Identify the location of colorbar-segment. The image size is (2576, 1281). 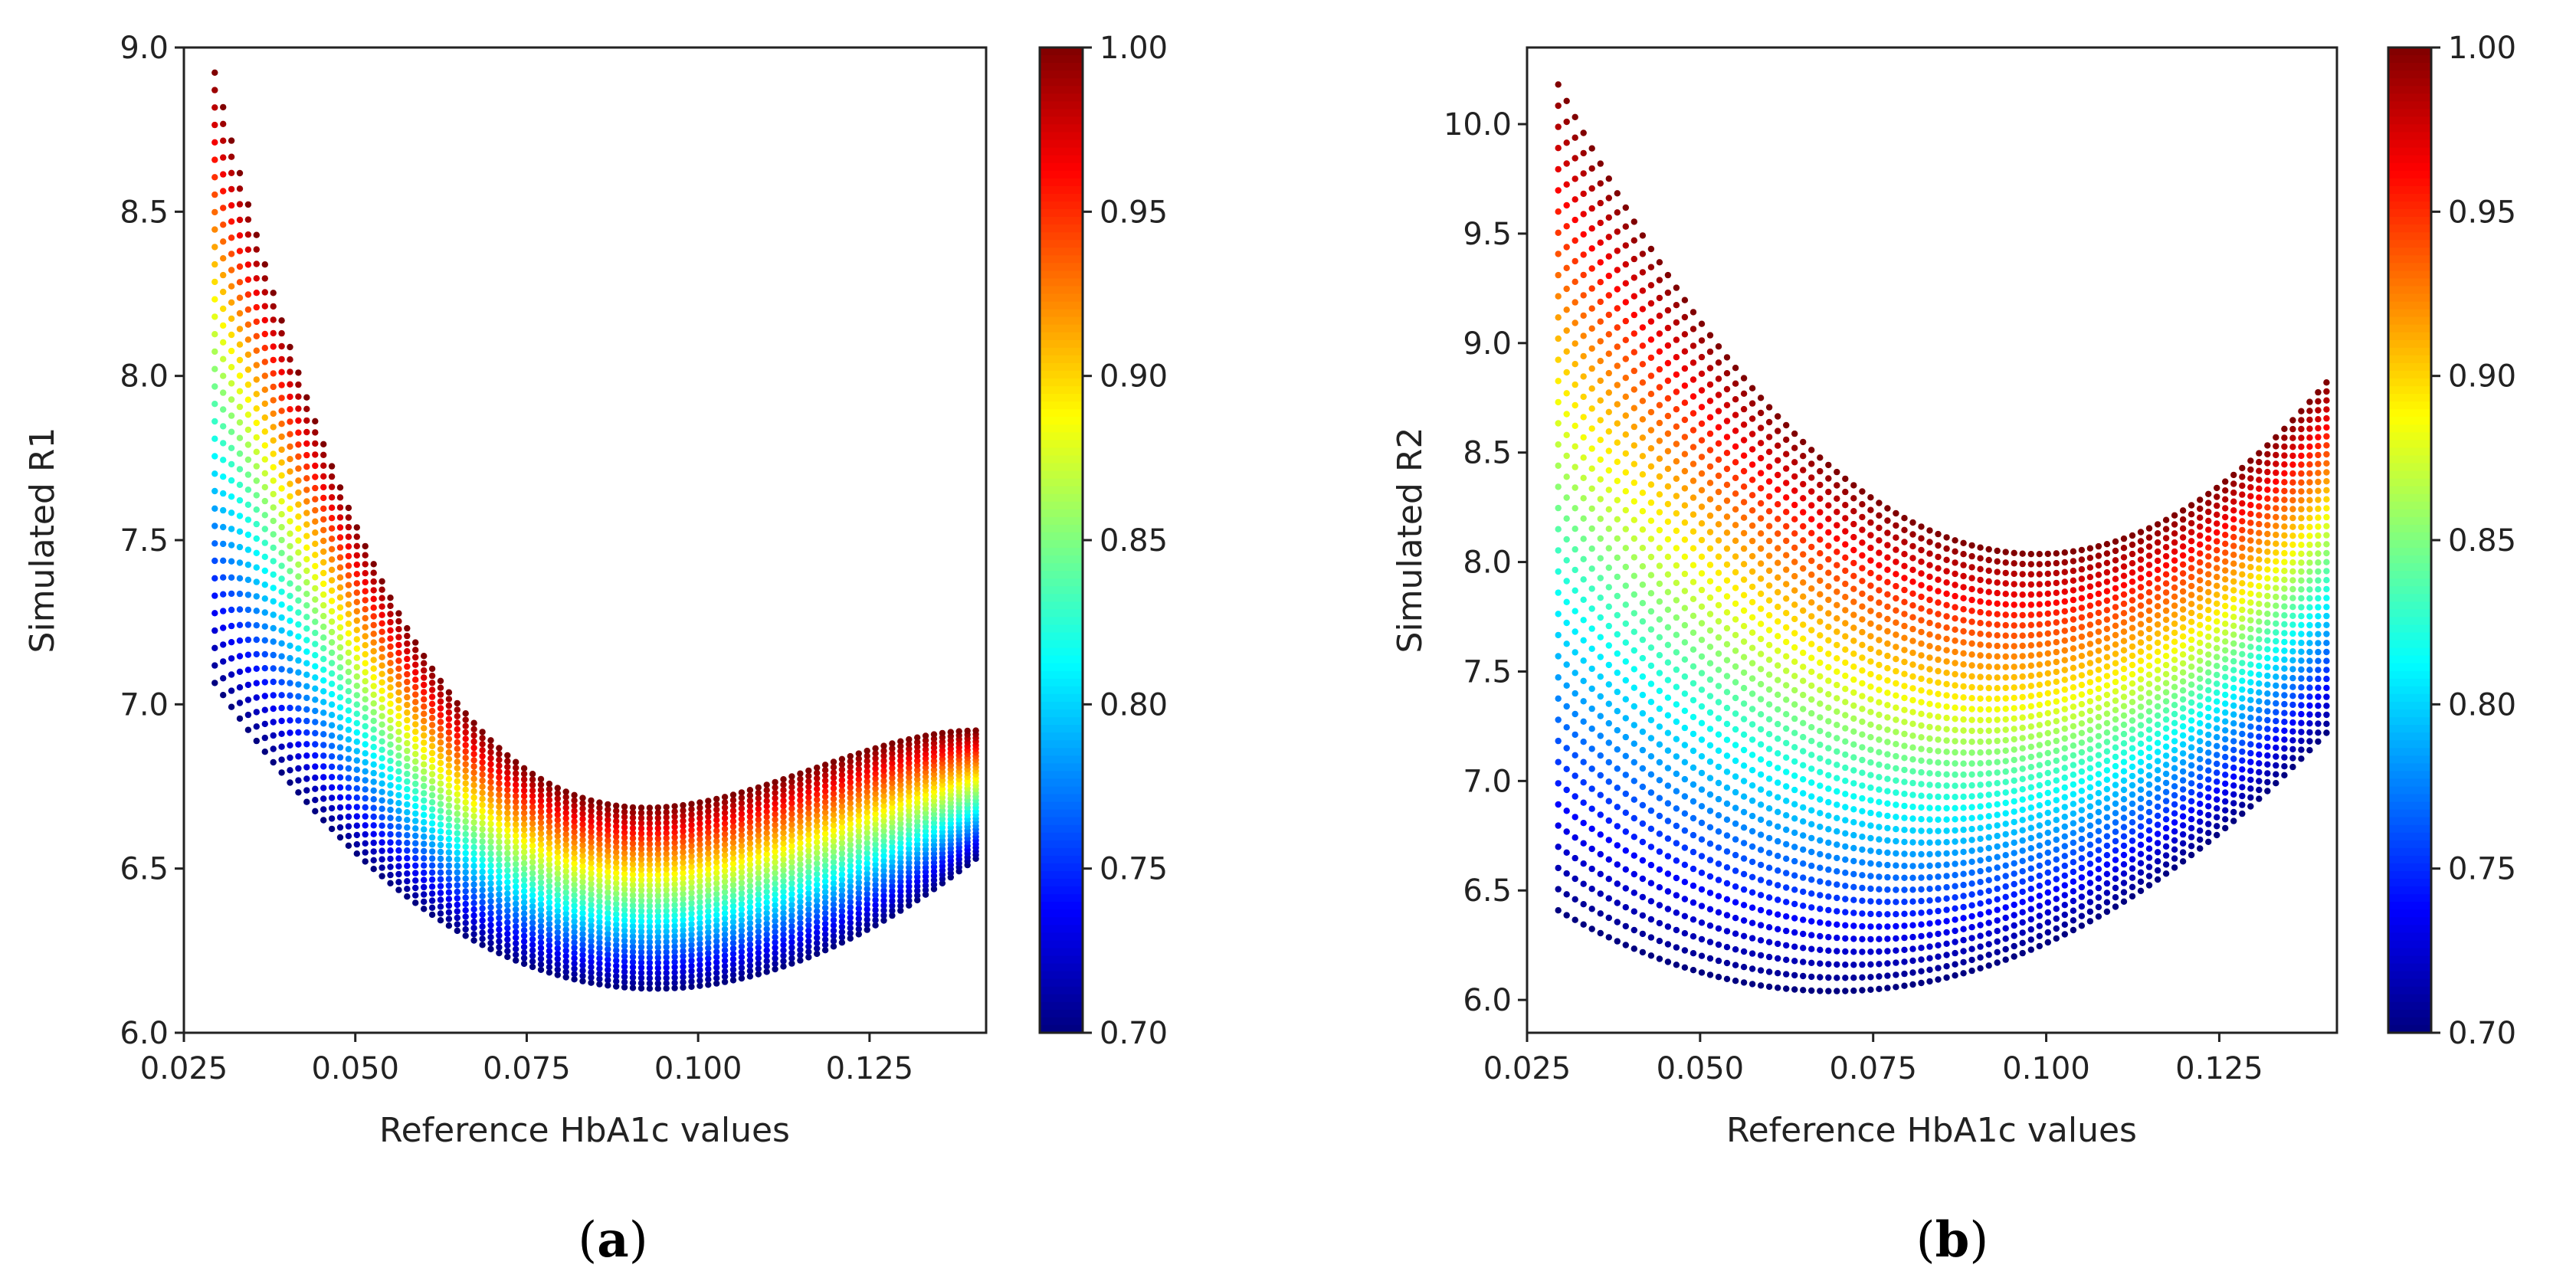
(1061, 290).